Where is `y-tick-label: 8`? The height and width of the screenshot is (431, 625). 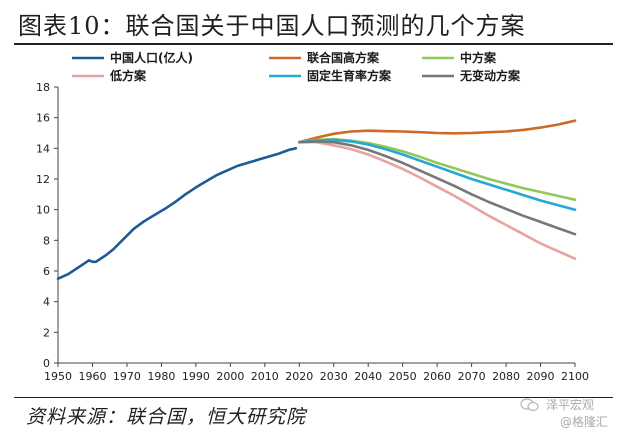
y-tick-label: 8 is located at coordinates (46, 240).